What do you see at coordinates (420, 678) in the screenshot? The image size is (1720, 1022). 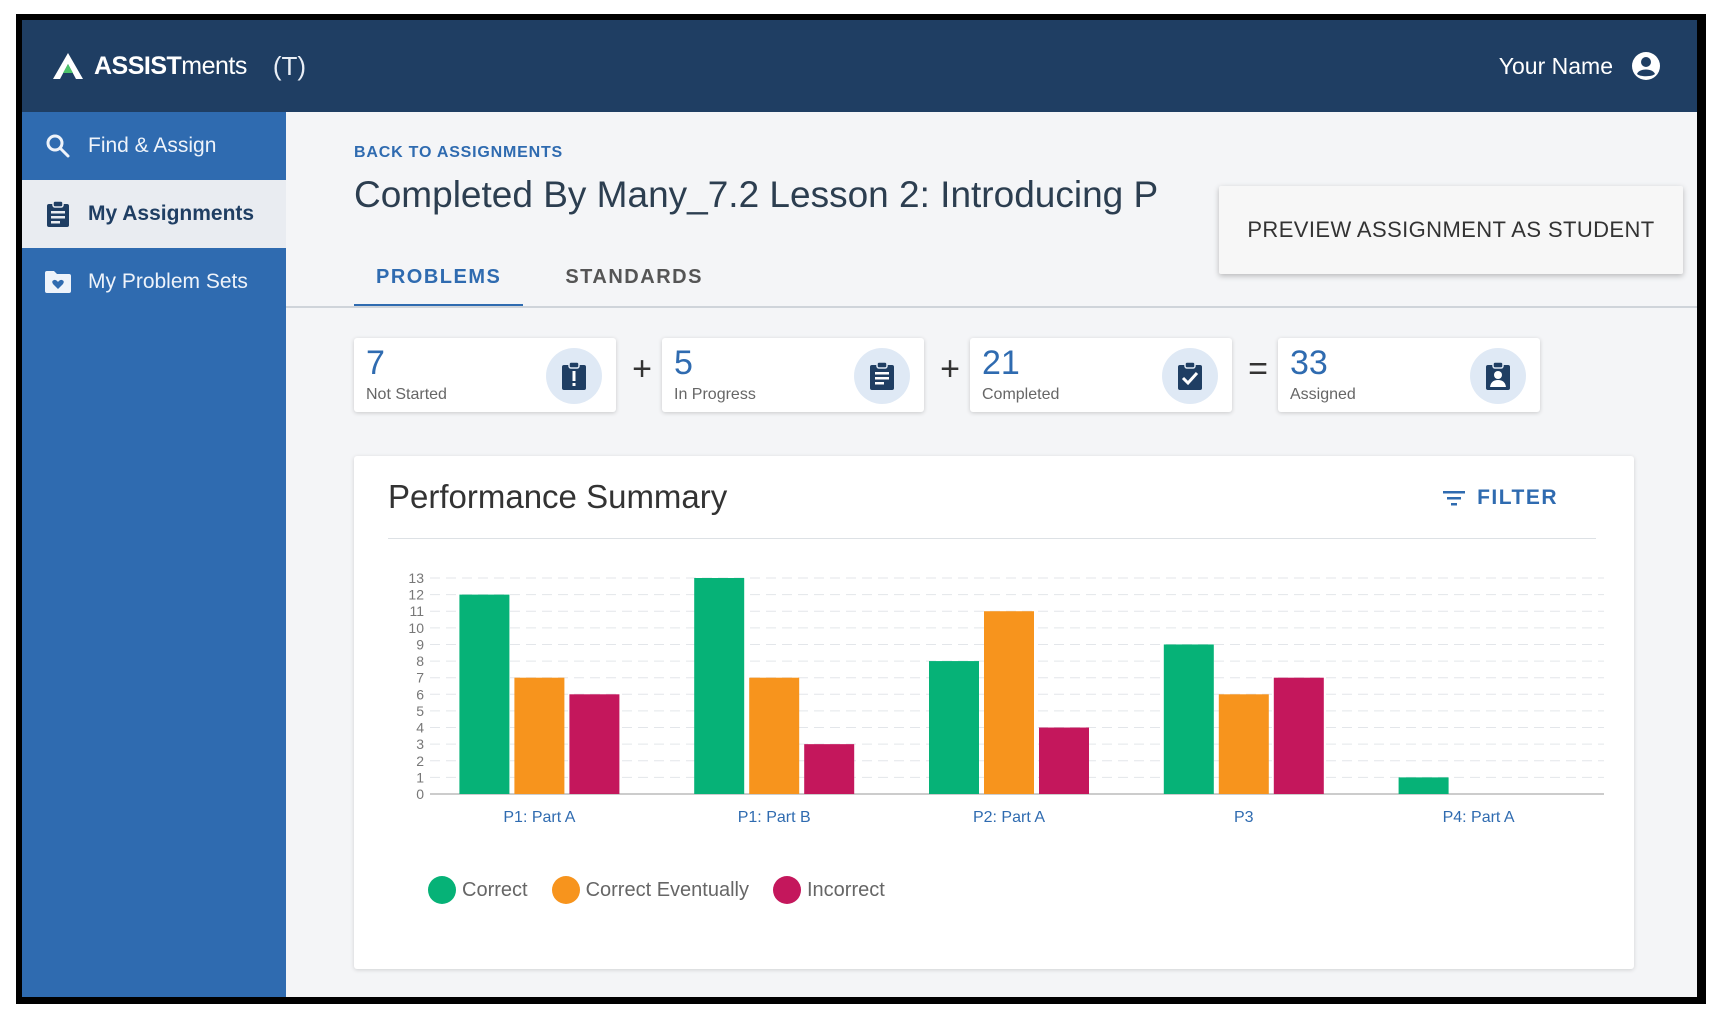 I see `y-tick-label: 7` at bounding box center [420, 678].